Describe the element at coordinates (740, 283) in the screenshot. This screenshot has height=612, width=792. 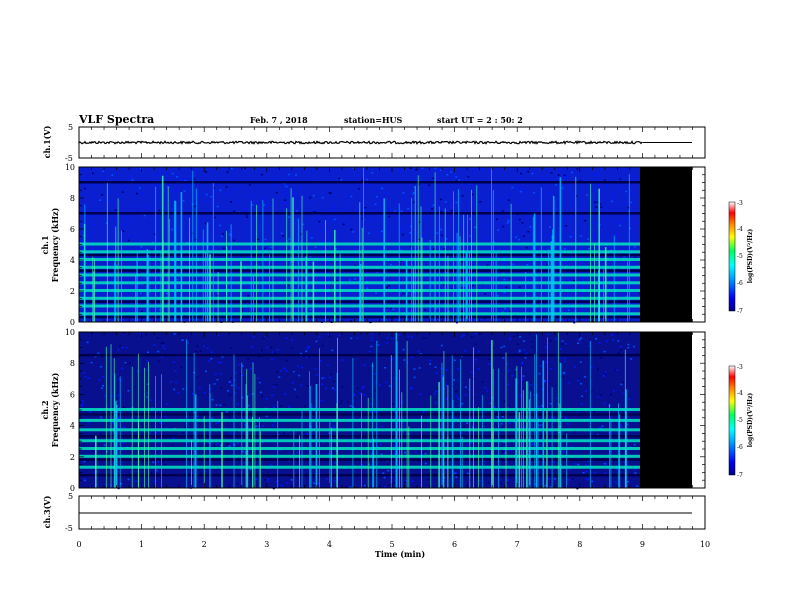
I see `cb1-tick-m6: -6` at that location.